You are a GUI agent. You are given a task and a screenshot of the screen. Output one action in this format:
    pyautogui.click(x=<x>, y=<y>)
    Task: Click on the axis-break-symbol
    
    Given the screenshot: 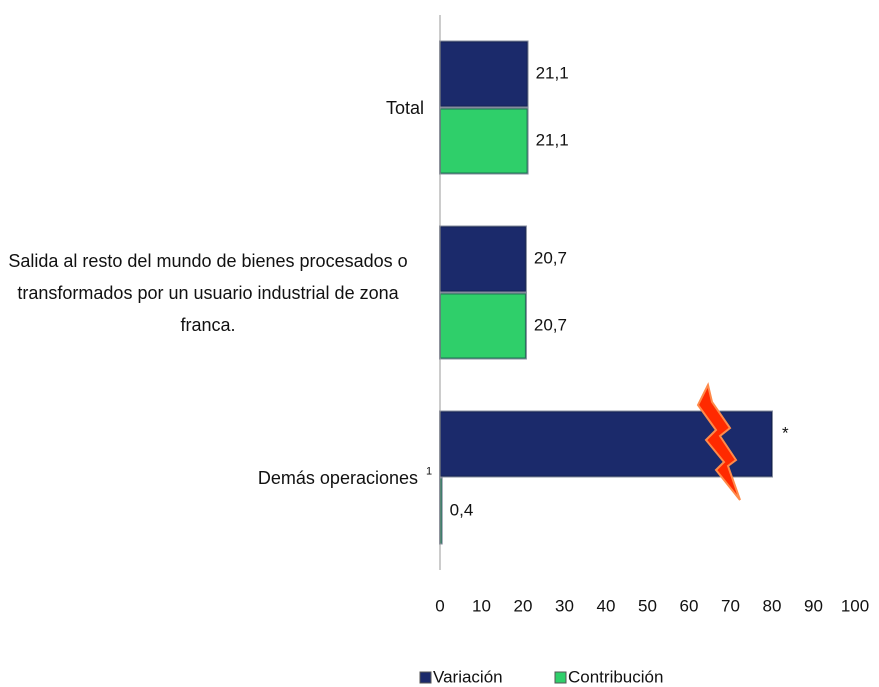 What is the action you would take?
    pyautogui.click(x=718, y=441)
    